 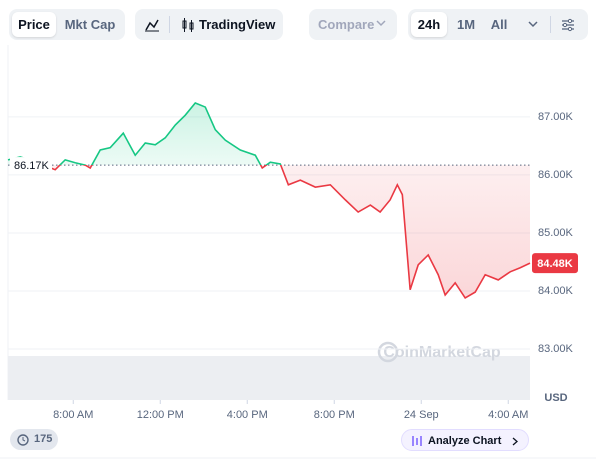 What do you see at coordinates (381, 23) in the screenshot?
I see `chevron` at bounding box center [381, 23].